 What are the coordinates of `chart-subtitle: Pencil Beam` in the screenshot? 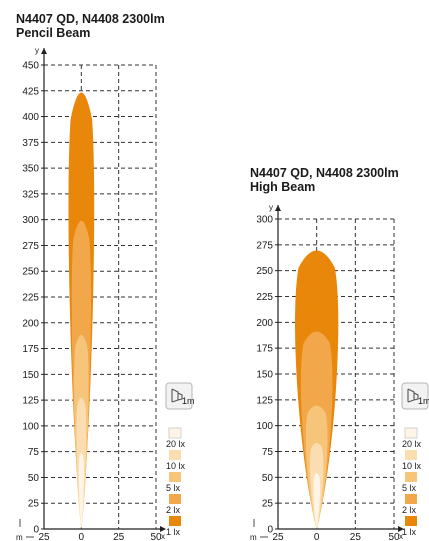 It's located at (53, 33).